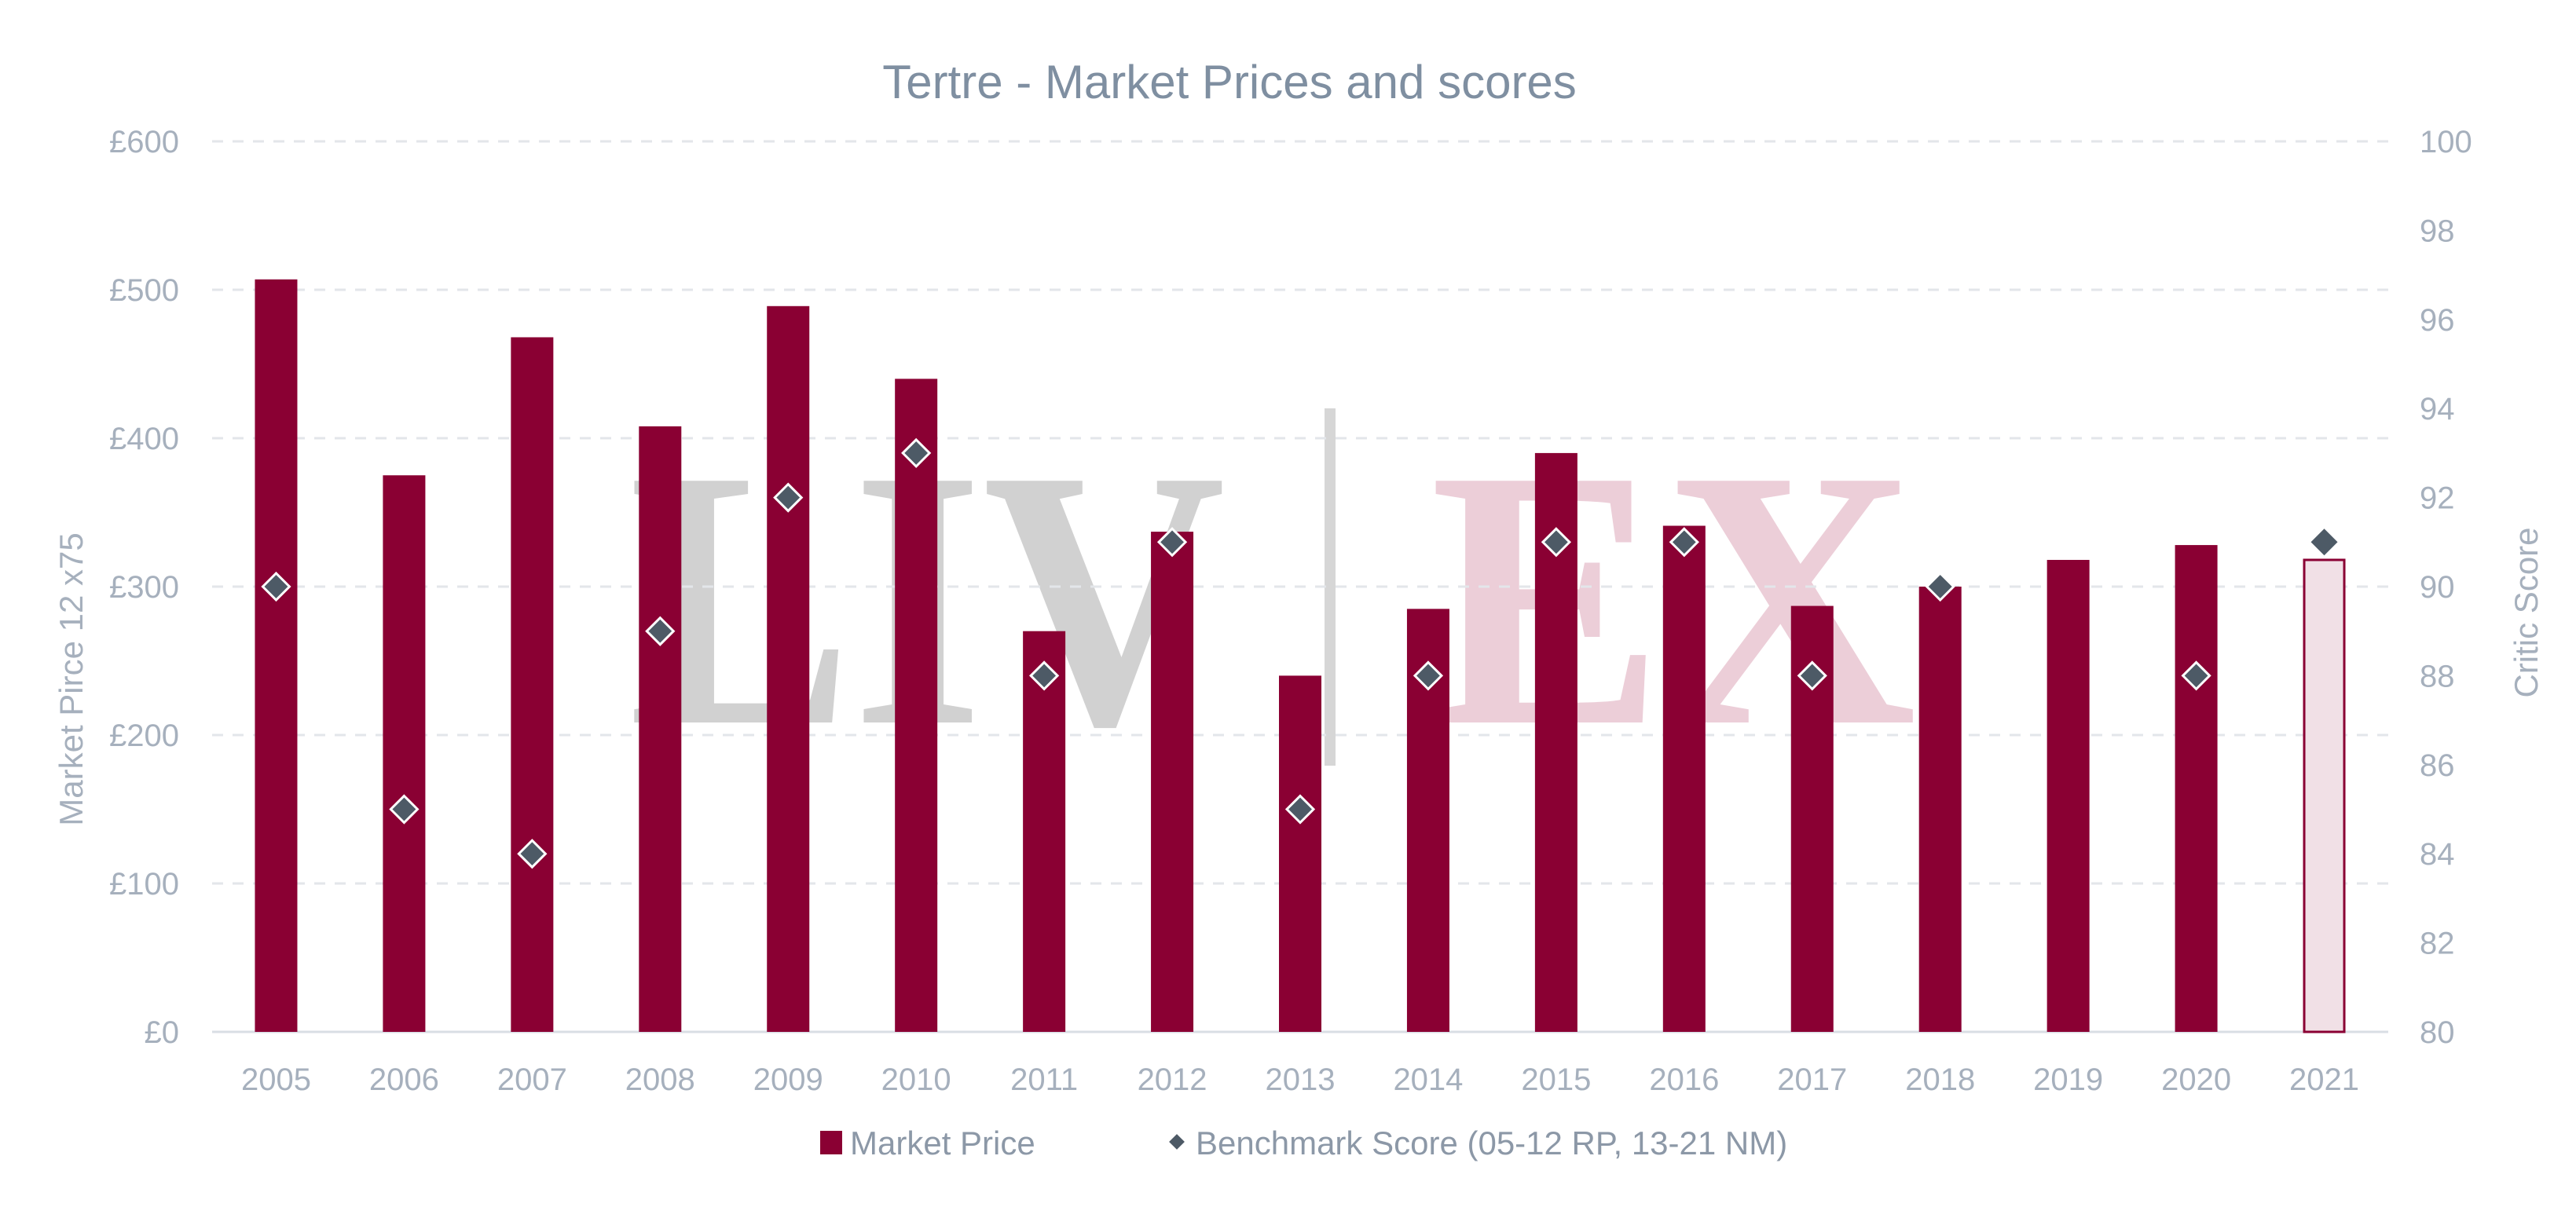 The height and width of the screenshot is (1207, 2576). Describe the element at coordinates (2196, 1080) in the screenshot. I see `x-tick-label: 2020` at that location.